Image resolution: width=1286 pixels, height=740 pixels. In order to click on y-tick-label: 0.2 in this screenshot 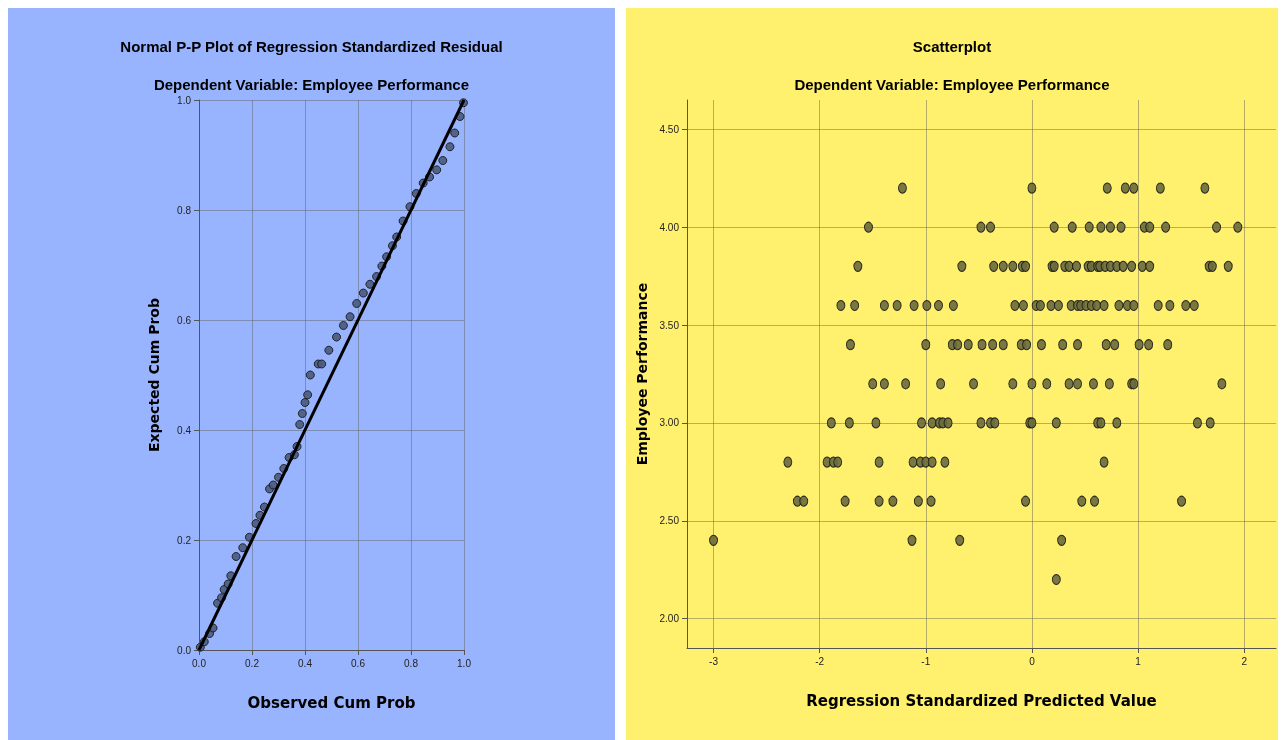, I will do `click(184, 540)`.